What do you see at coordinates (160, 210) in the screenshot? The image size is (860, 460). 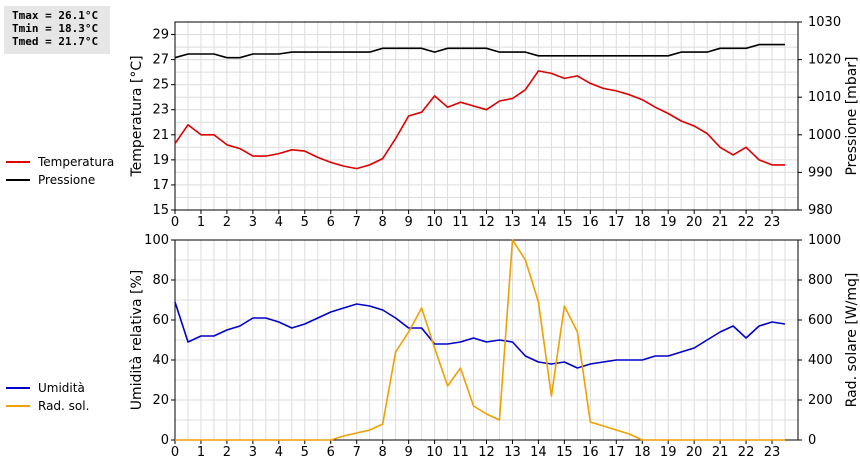 I see `y-tick-label: 15` at bounding box center [160, 210].